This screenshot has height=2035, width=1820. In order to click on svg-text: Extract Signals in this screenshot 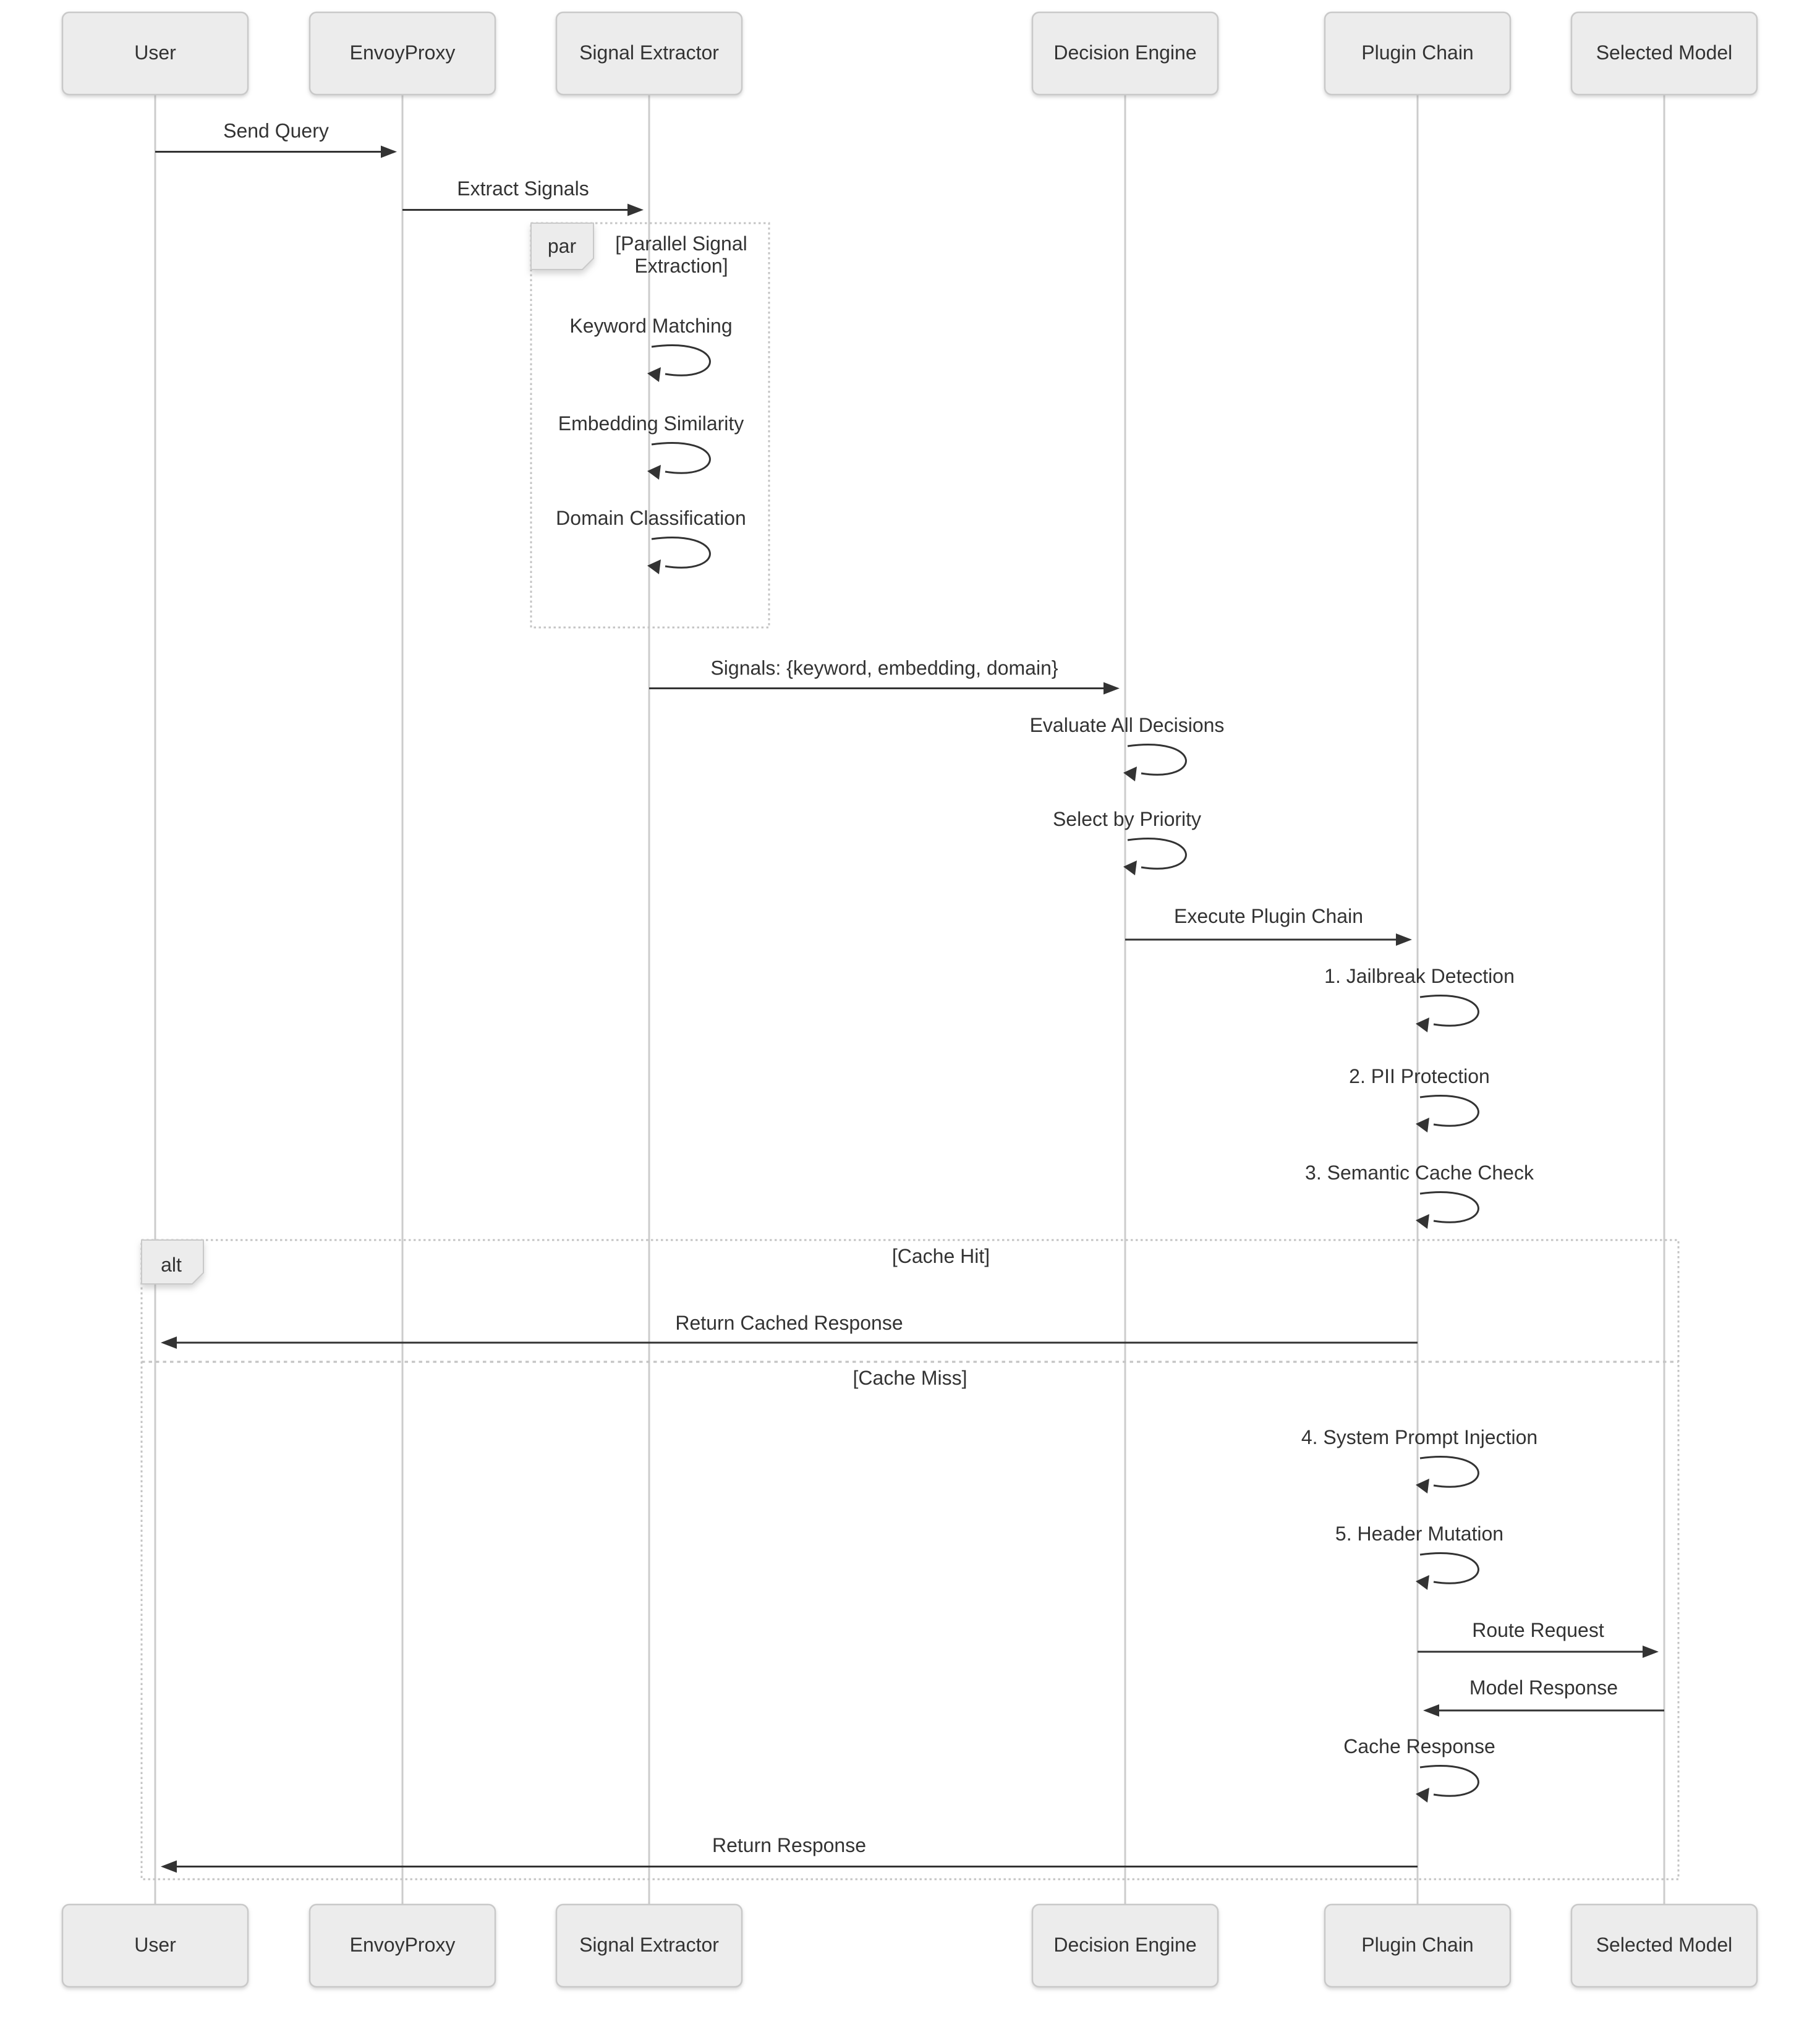, I will do `click(523, 188)`.